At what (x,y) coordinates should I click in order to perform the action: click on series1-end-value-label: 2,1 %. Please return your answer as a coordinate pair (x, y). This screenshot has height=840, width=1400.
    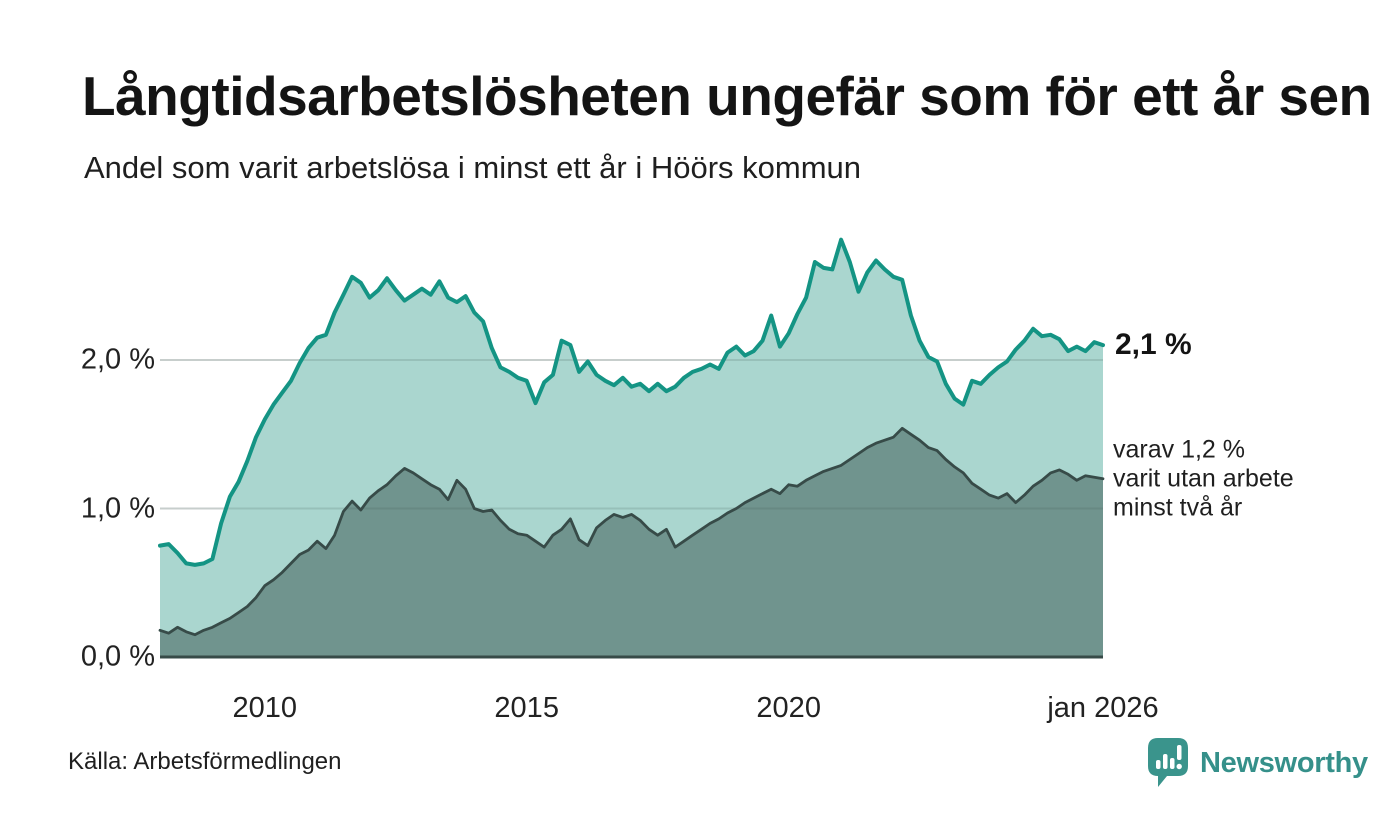
    Looking at the image, I should click on (1153, 345).